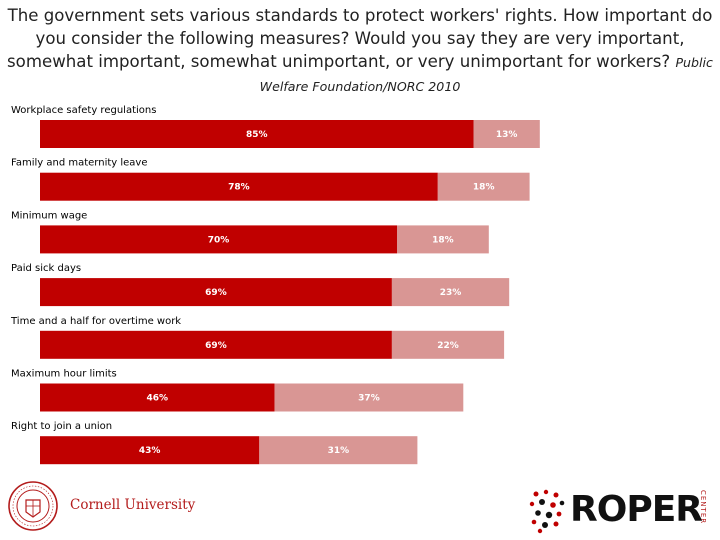 Image resolution: width=720 pixels, height=540 pixels. I want to click on bar-value-label: 78%, so click(239, 188).